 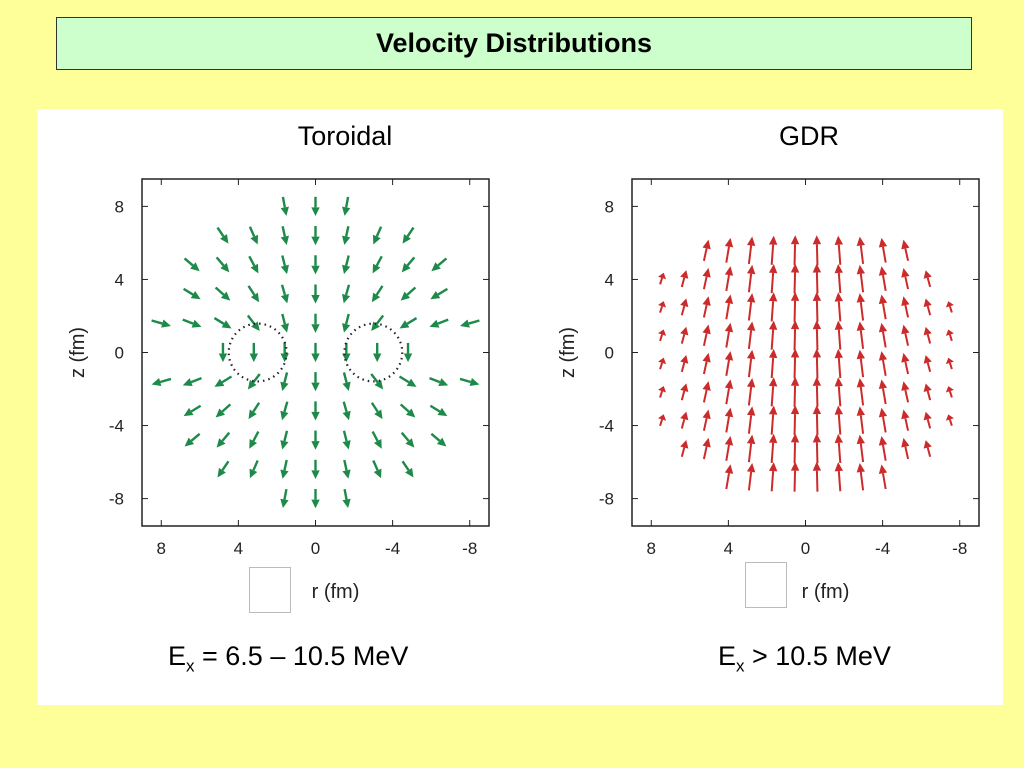 I want to click on y-axis-label: z (fm), so click(x=568, y=352).